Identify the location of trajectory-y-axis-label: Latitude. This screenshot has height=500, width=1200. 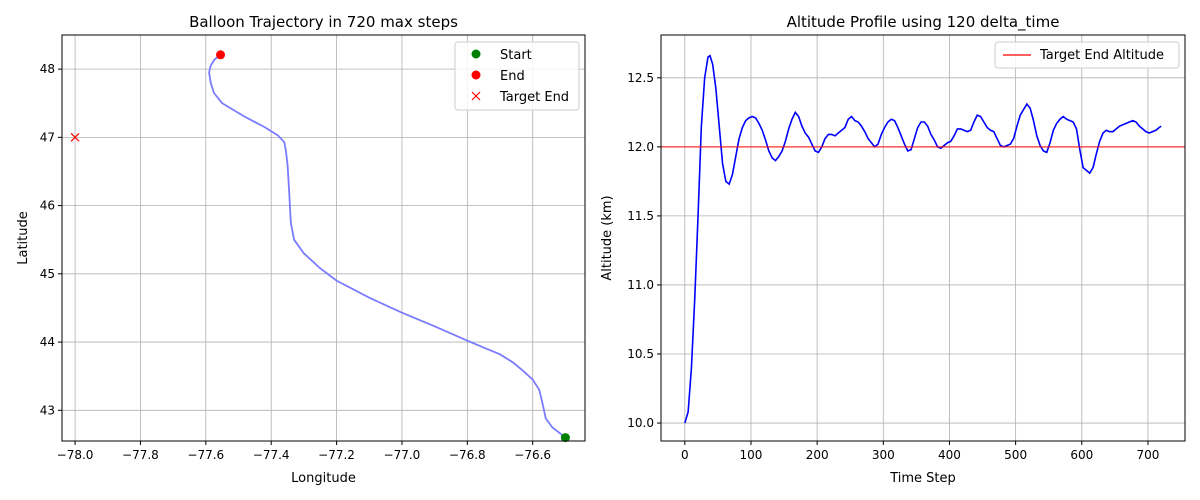
(23, 238).